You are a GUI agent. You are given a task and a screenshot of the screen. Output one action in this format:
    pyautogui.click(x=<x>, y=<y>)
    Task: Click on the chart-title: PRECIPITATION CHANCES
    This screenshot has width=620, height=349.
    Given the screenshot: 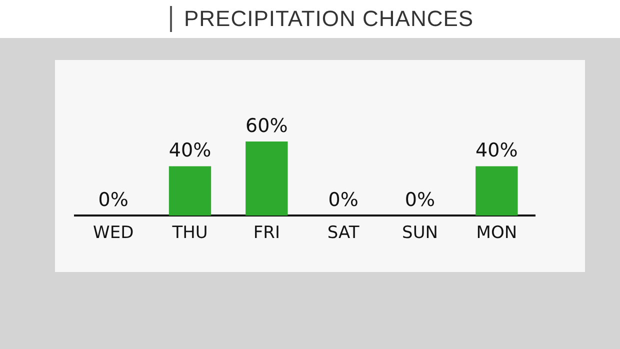 What is the action you would take?
    pyautogui.click(x=329, y=19)
    